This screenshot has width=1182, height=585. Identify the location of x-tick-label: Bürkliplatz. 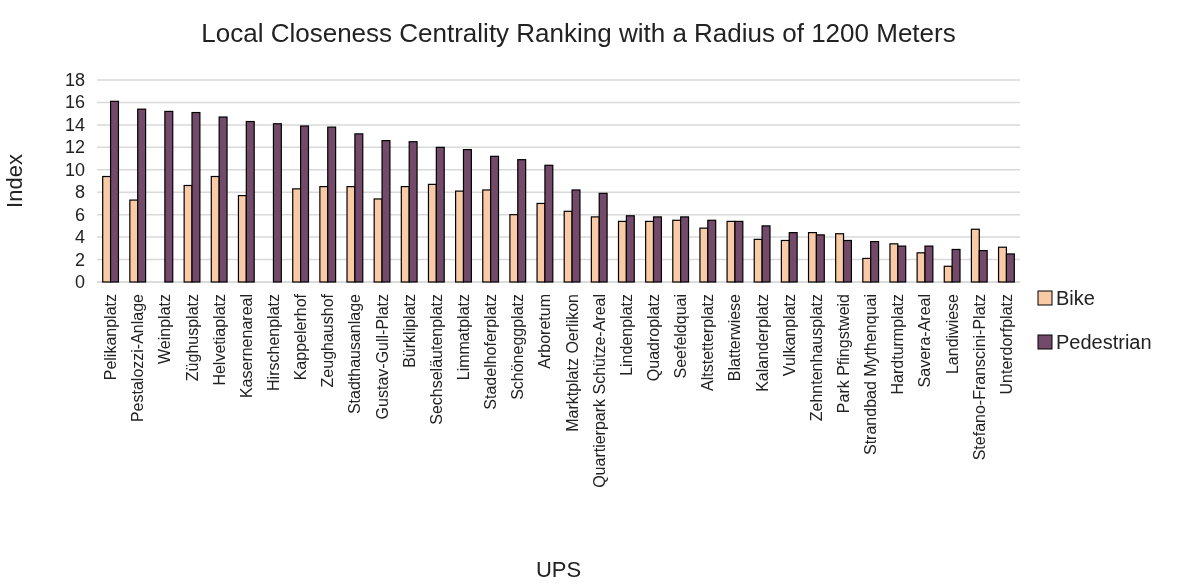
(409, 331).